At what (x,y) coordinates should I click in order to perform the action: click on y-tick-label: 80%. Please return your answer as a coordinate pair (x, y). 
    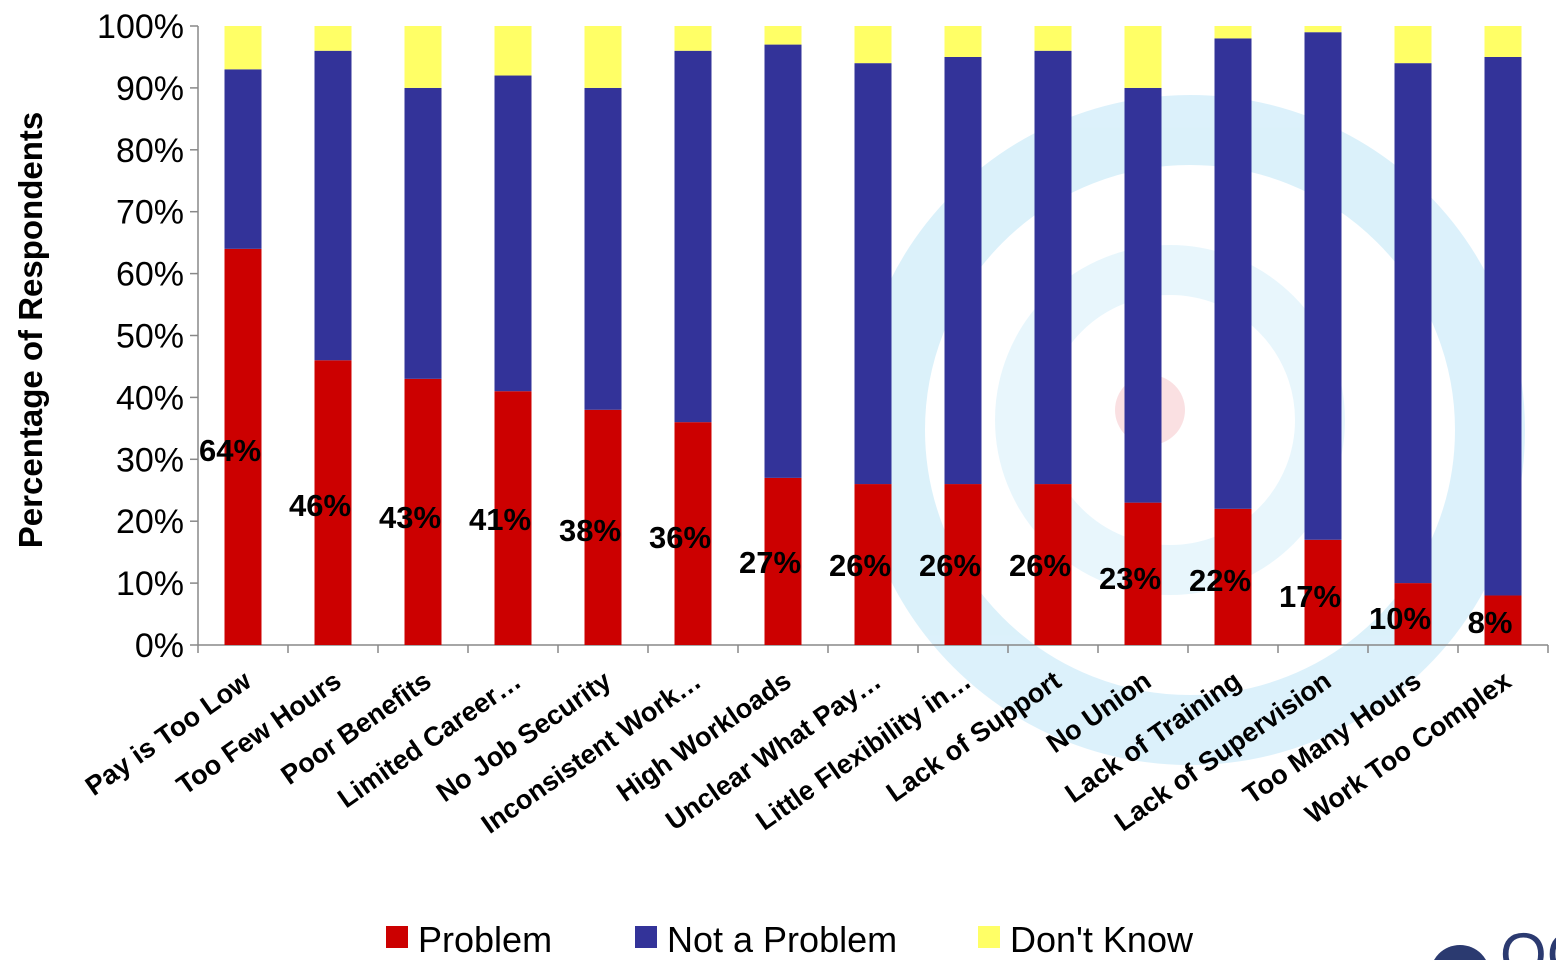
    Looking at the image, I should click on (150, 151).